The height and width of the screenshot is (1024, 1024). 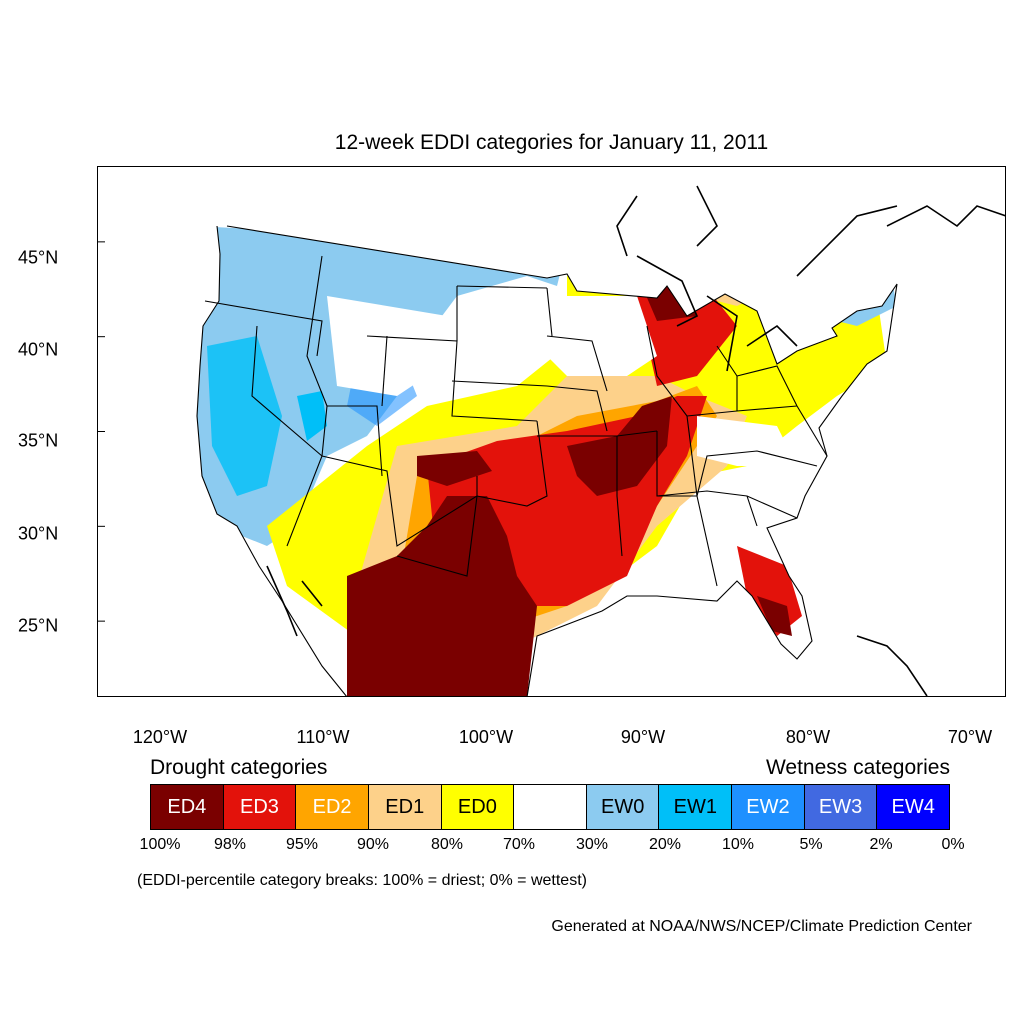 What do you see at coordinates (38, 257) in the screenshot?
I see `lat-label: 45°N` at bounding box center [38, 257].